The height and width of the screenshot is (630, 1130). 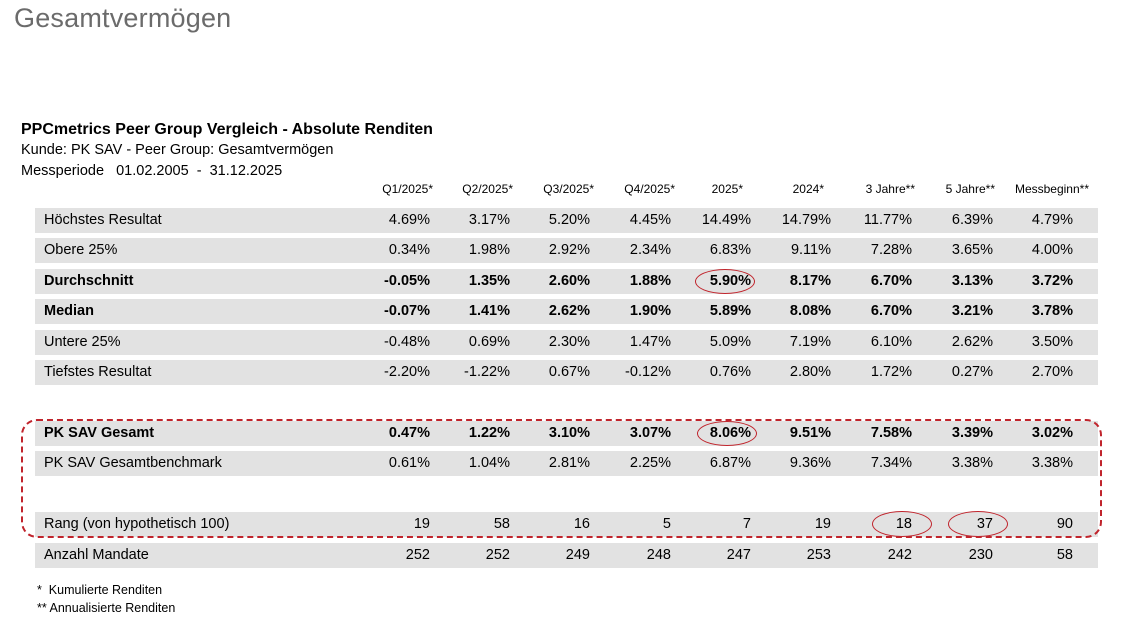 I want to click on table-cell: 4.00%, so click(x=1052, y=250).